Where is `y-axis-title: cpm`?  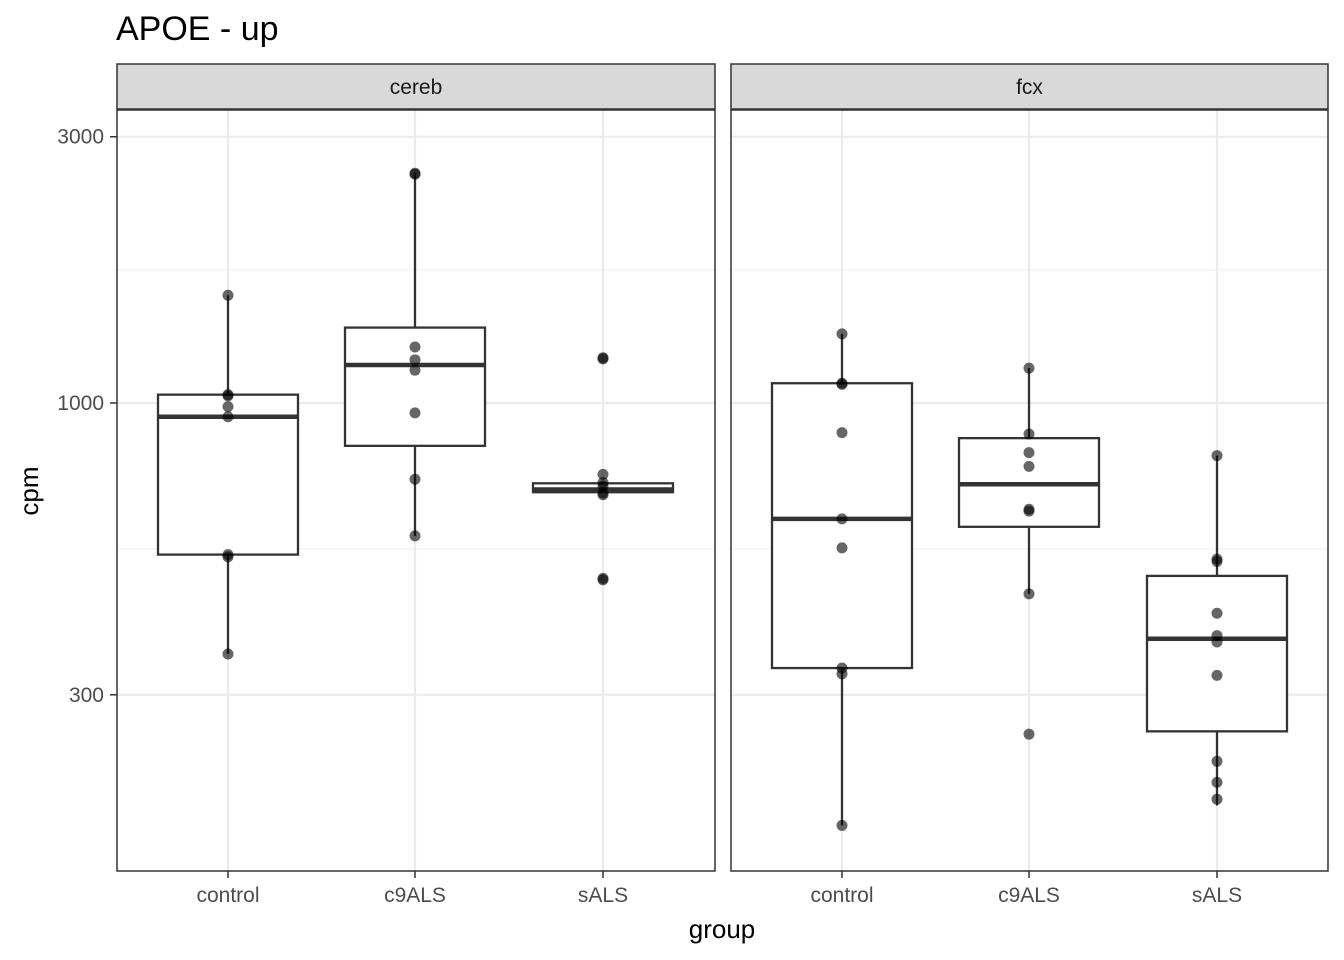
y-axis-title: cpm is located at coordinates (29, 490).